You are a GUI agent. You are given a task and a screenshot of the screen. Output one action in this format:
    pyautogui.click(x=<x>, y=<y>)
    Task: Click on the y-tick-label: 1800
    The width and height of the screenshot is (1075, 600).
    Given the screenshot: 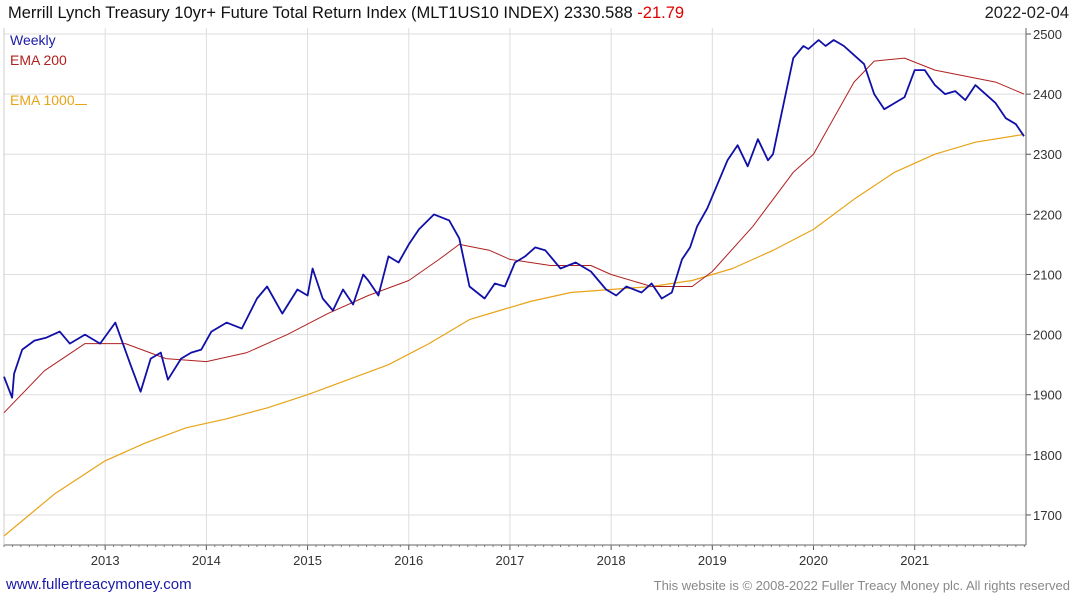 What is the action you would take?
    pyautogui.click(x=1047, y=455)
    